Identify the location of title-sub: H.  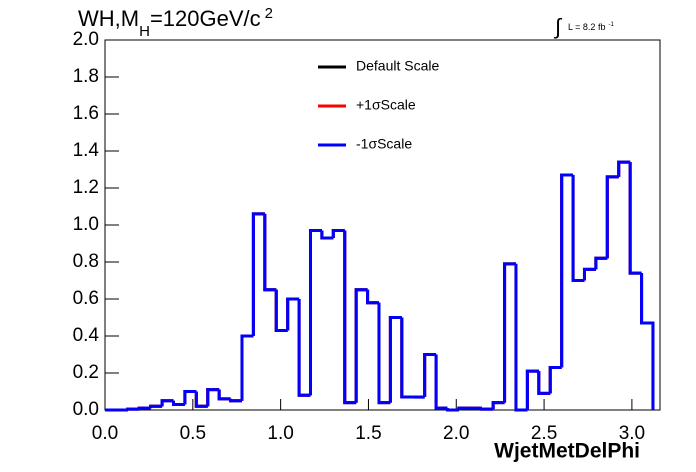
(144, 31).